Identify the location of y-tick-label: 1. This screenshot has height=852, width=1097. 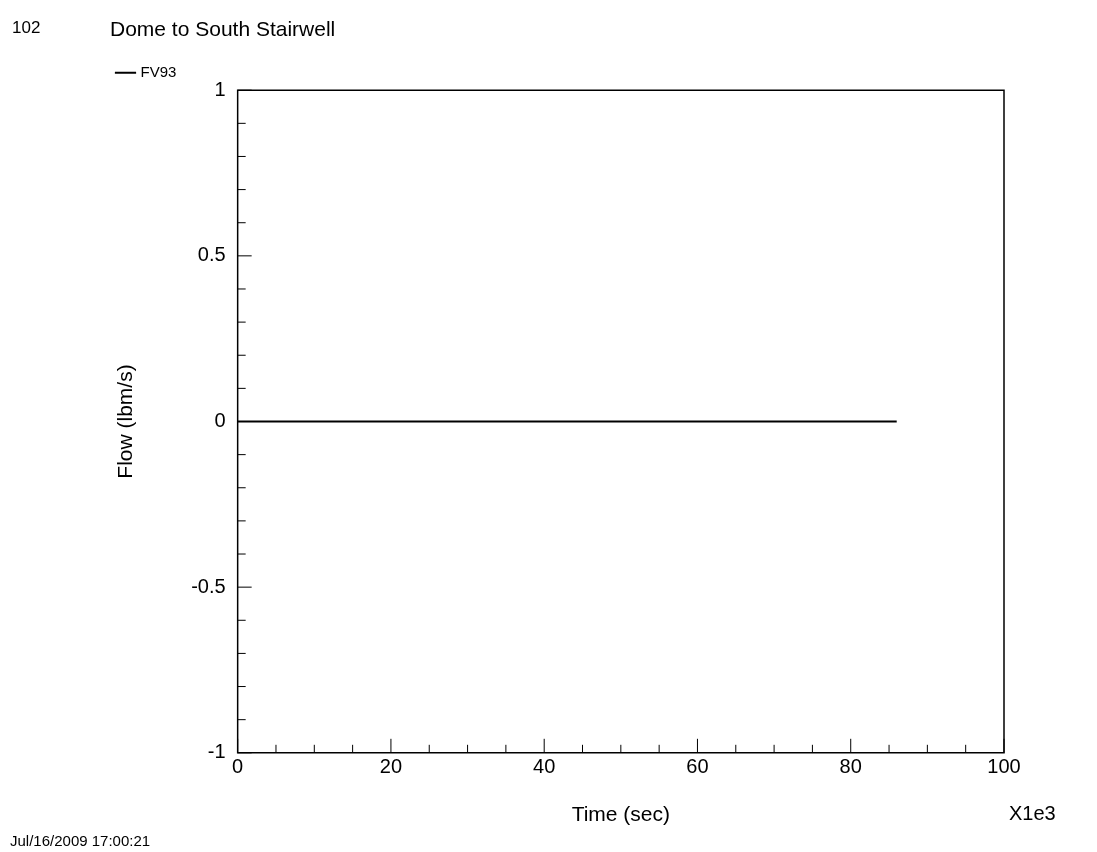
(220, 88).